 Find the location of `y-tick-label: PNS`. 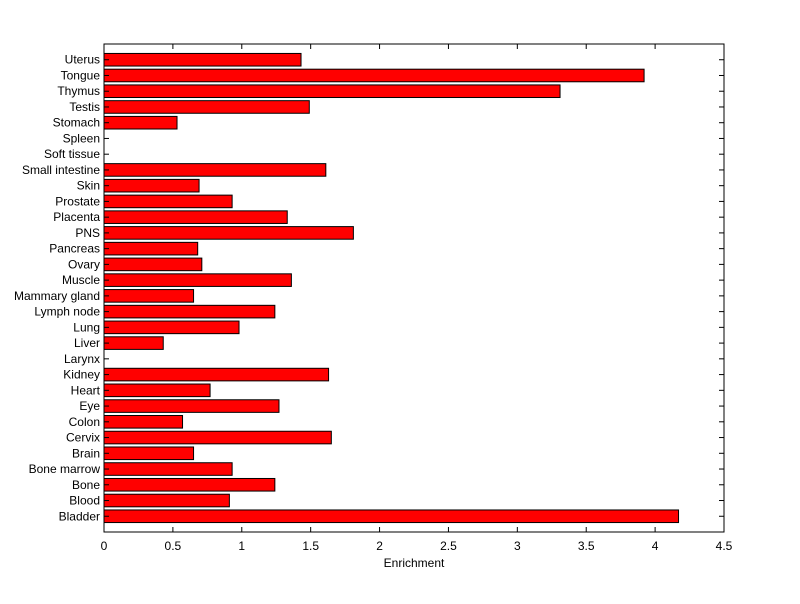

y-tick-label: PNS is located at coordinates (87, 233).